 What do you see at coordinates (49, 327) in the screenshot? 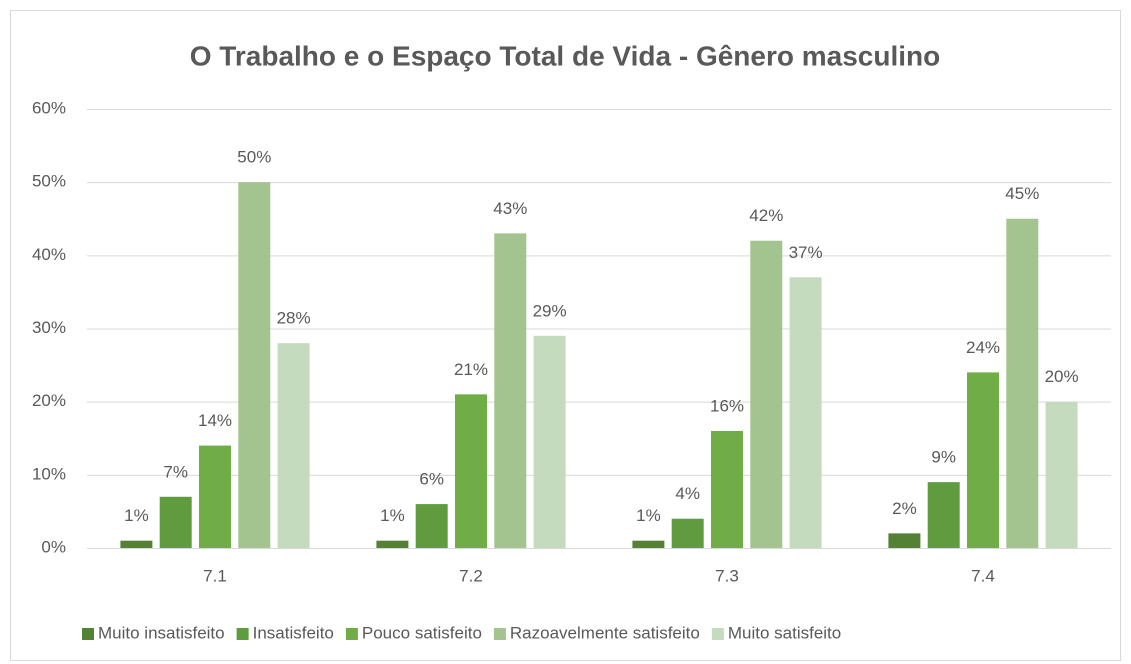
I see `y-tick-label: 30%` at bounding box center [49, 327].